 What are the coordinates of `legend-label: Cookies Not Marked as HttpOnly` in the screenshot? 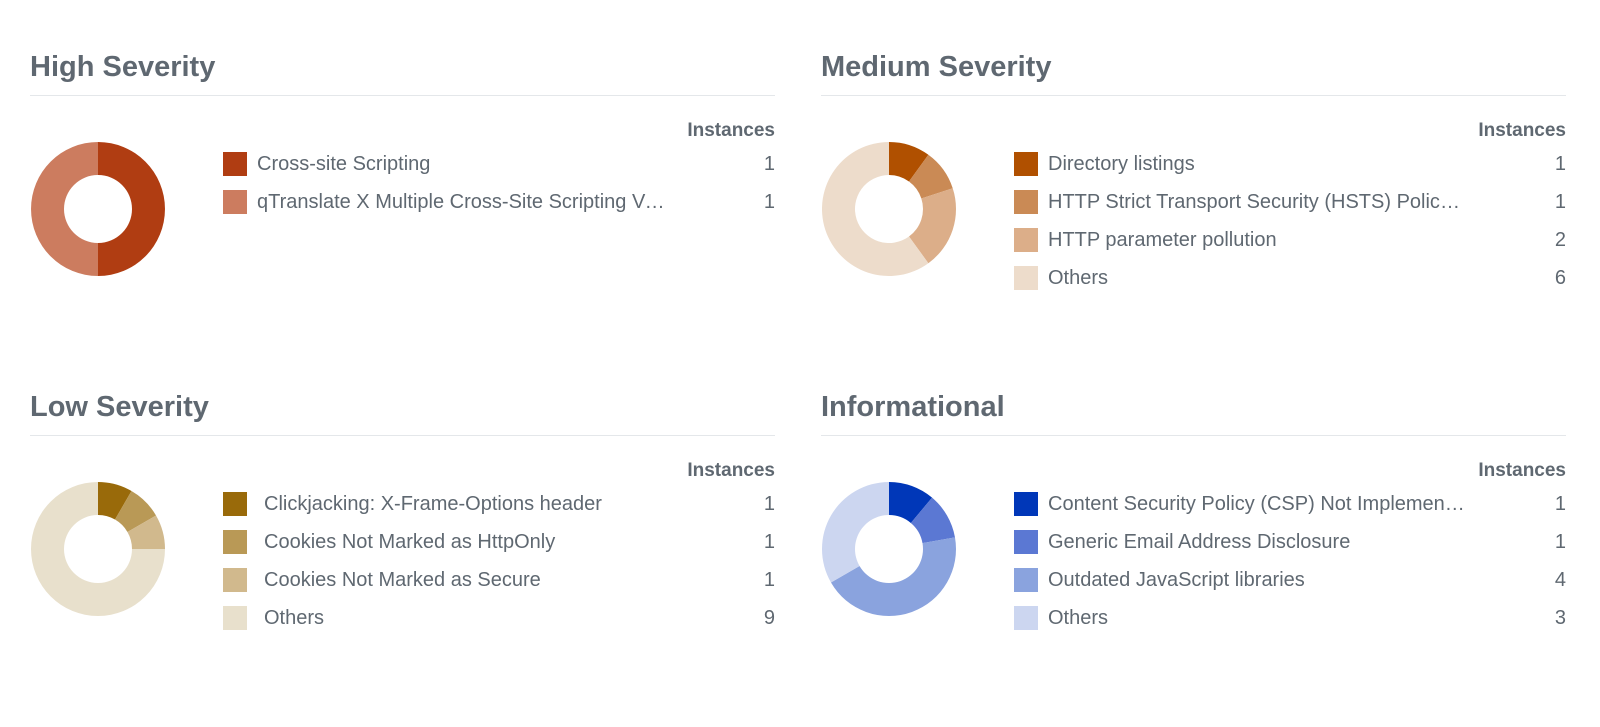 It's located at (410, 542).